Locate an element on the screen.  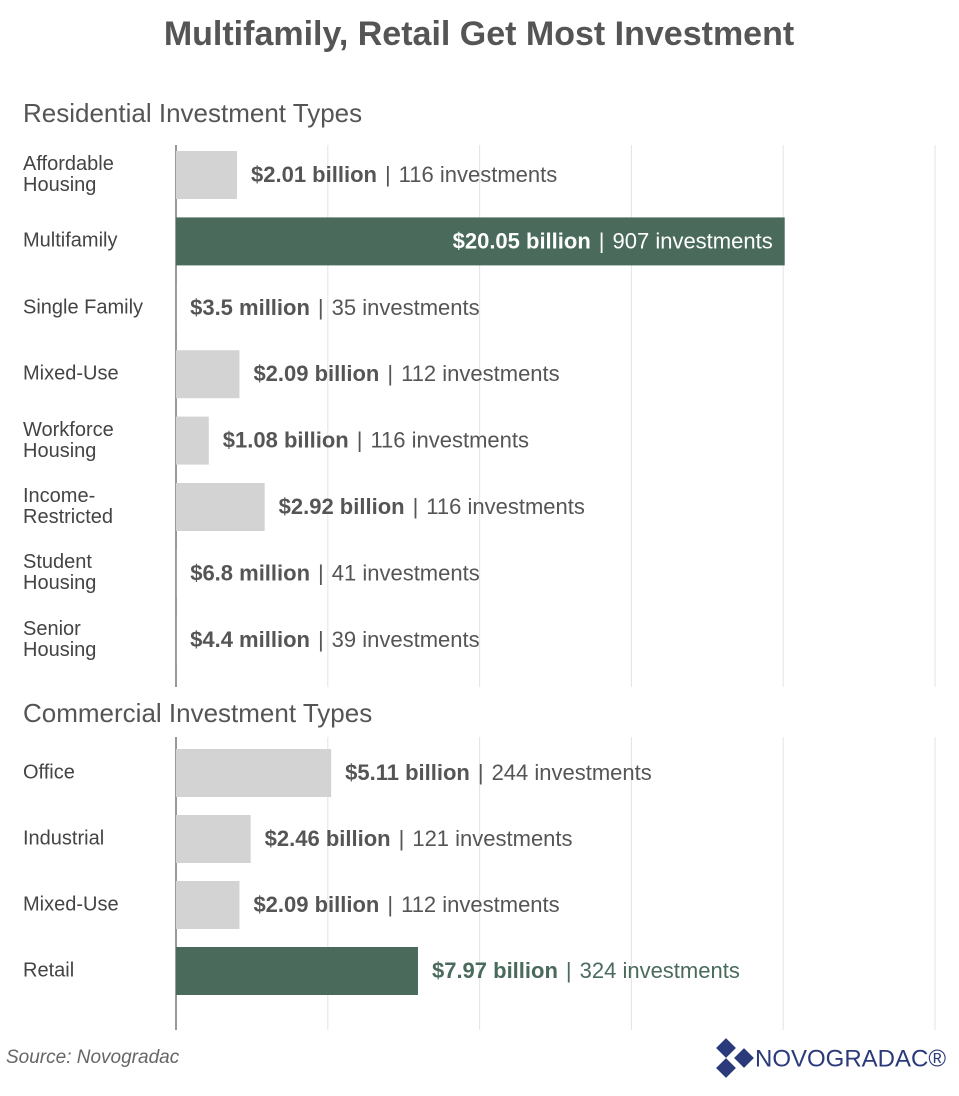
category-label: Retail is located at coordinates (49, 970).